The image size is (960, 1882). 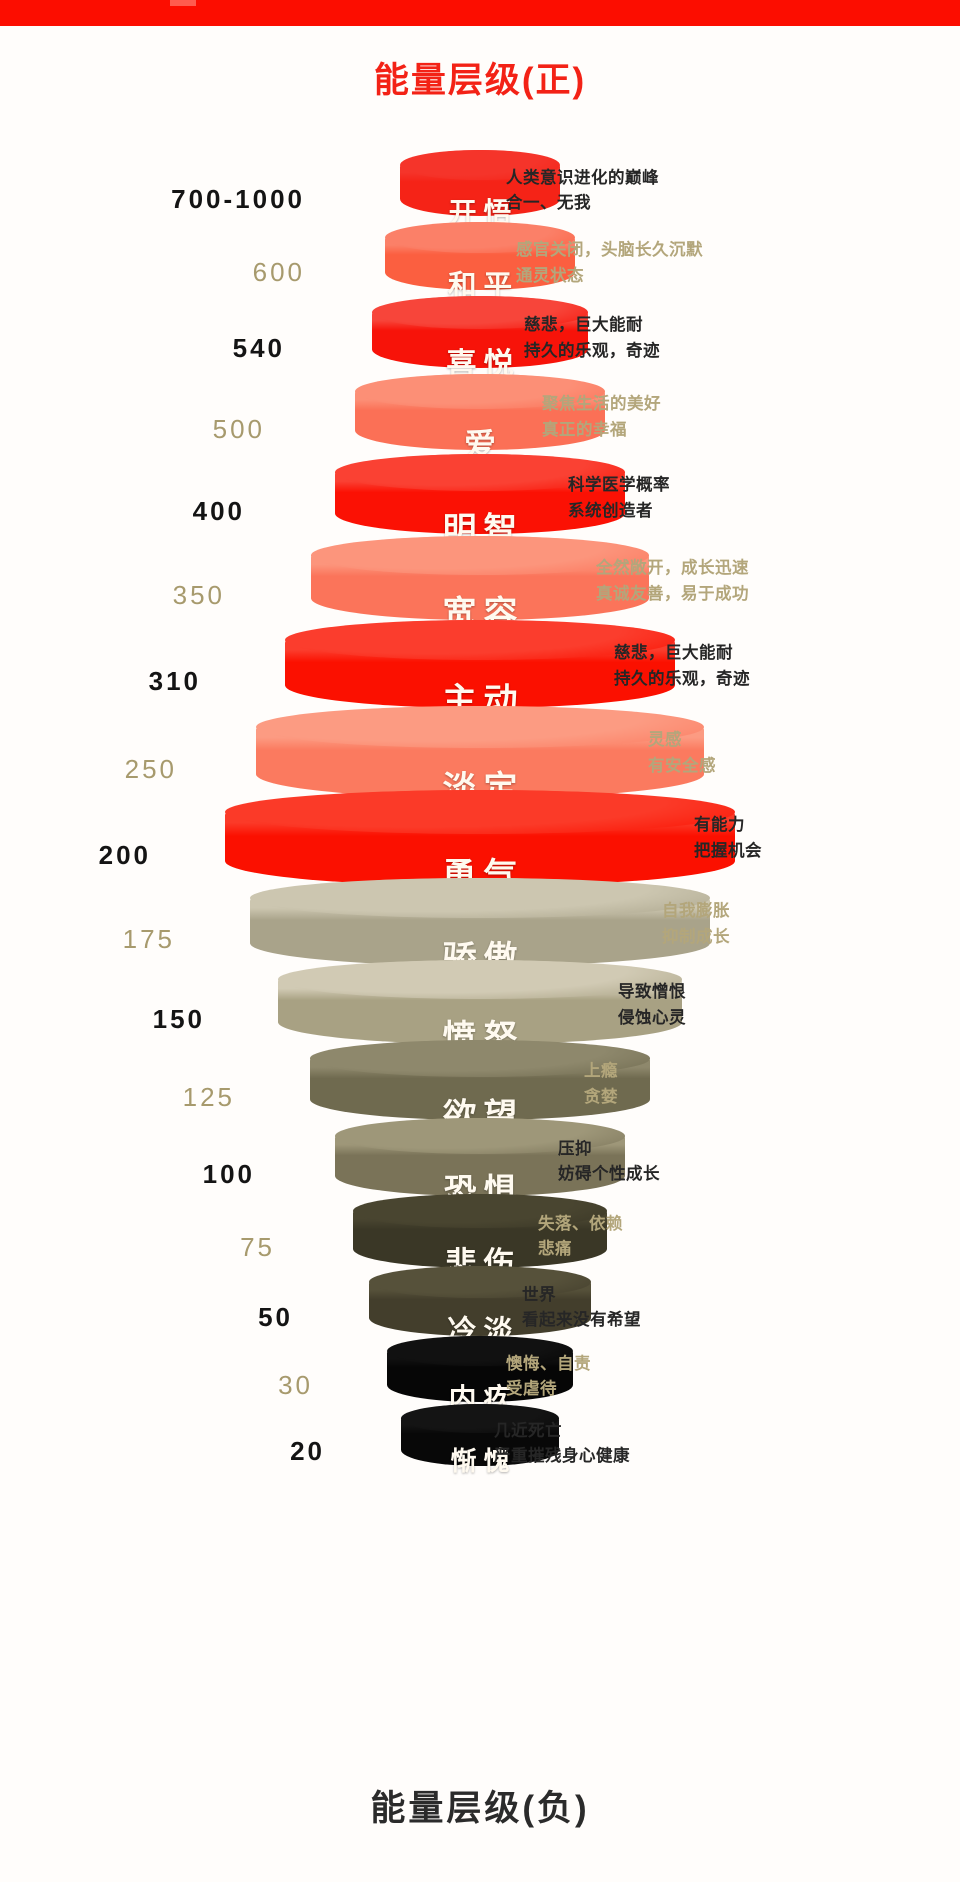 I want to click on level-description: 失落、依赖 悲痛, so click(x=580, y=1237).